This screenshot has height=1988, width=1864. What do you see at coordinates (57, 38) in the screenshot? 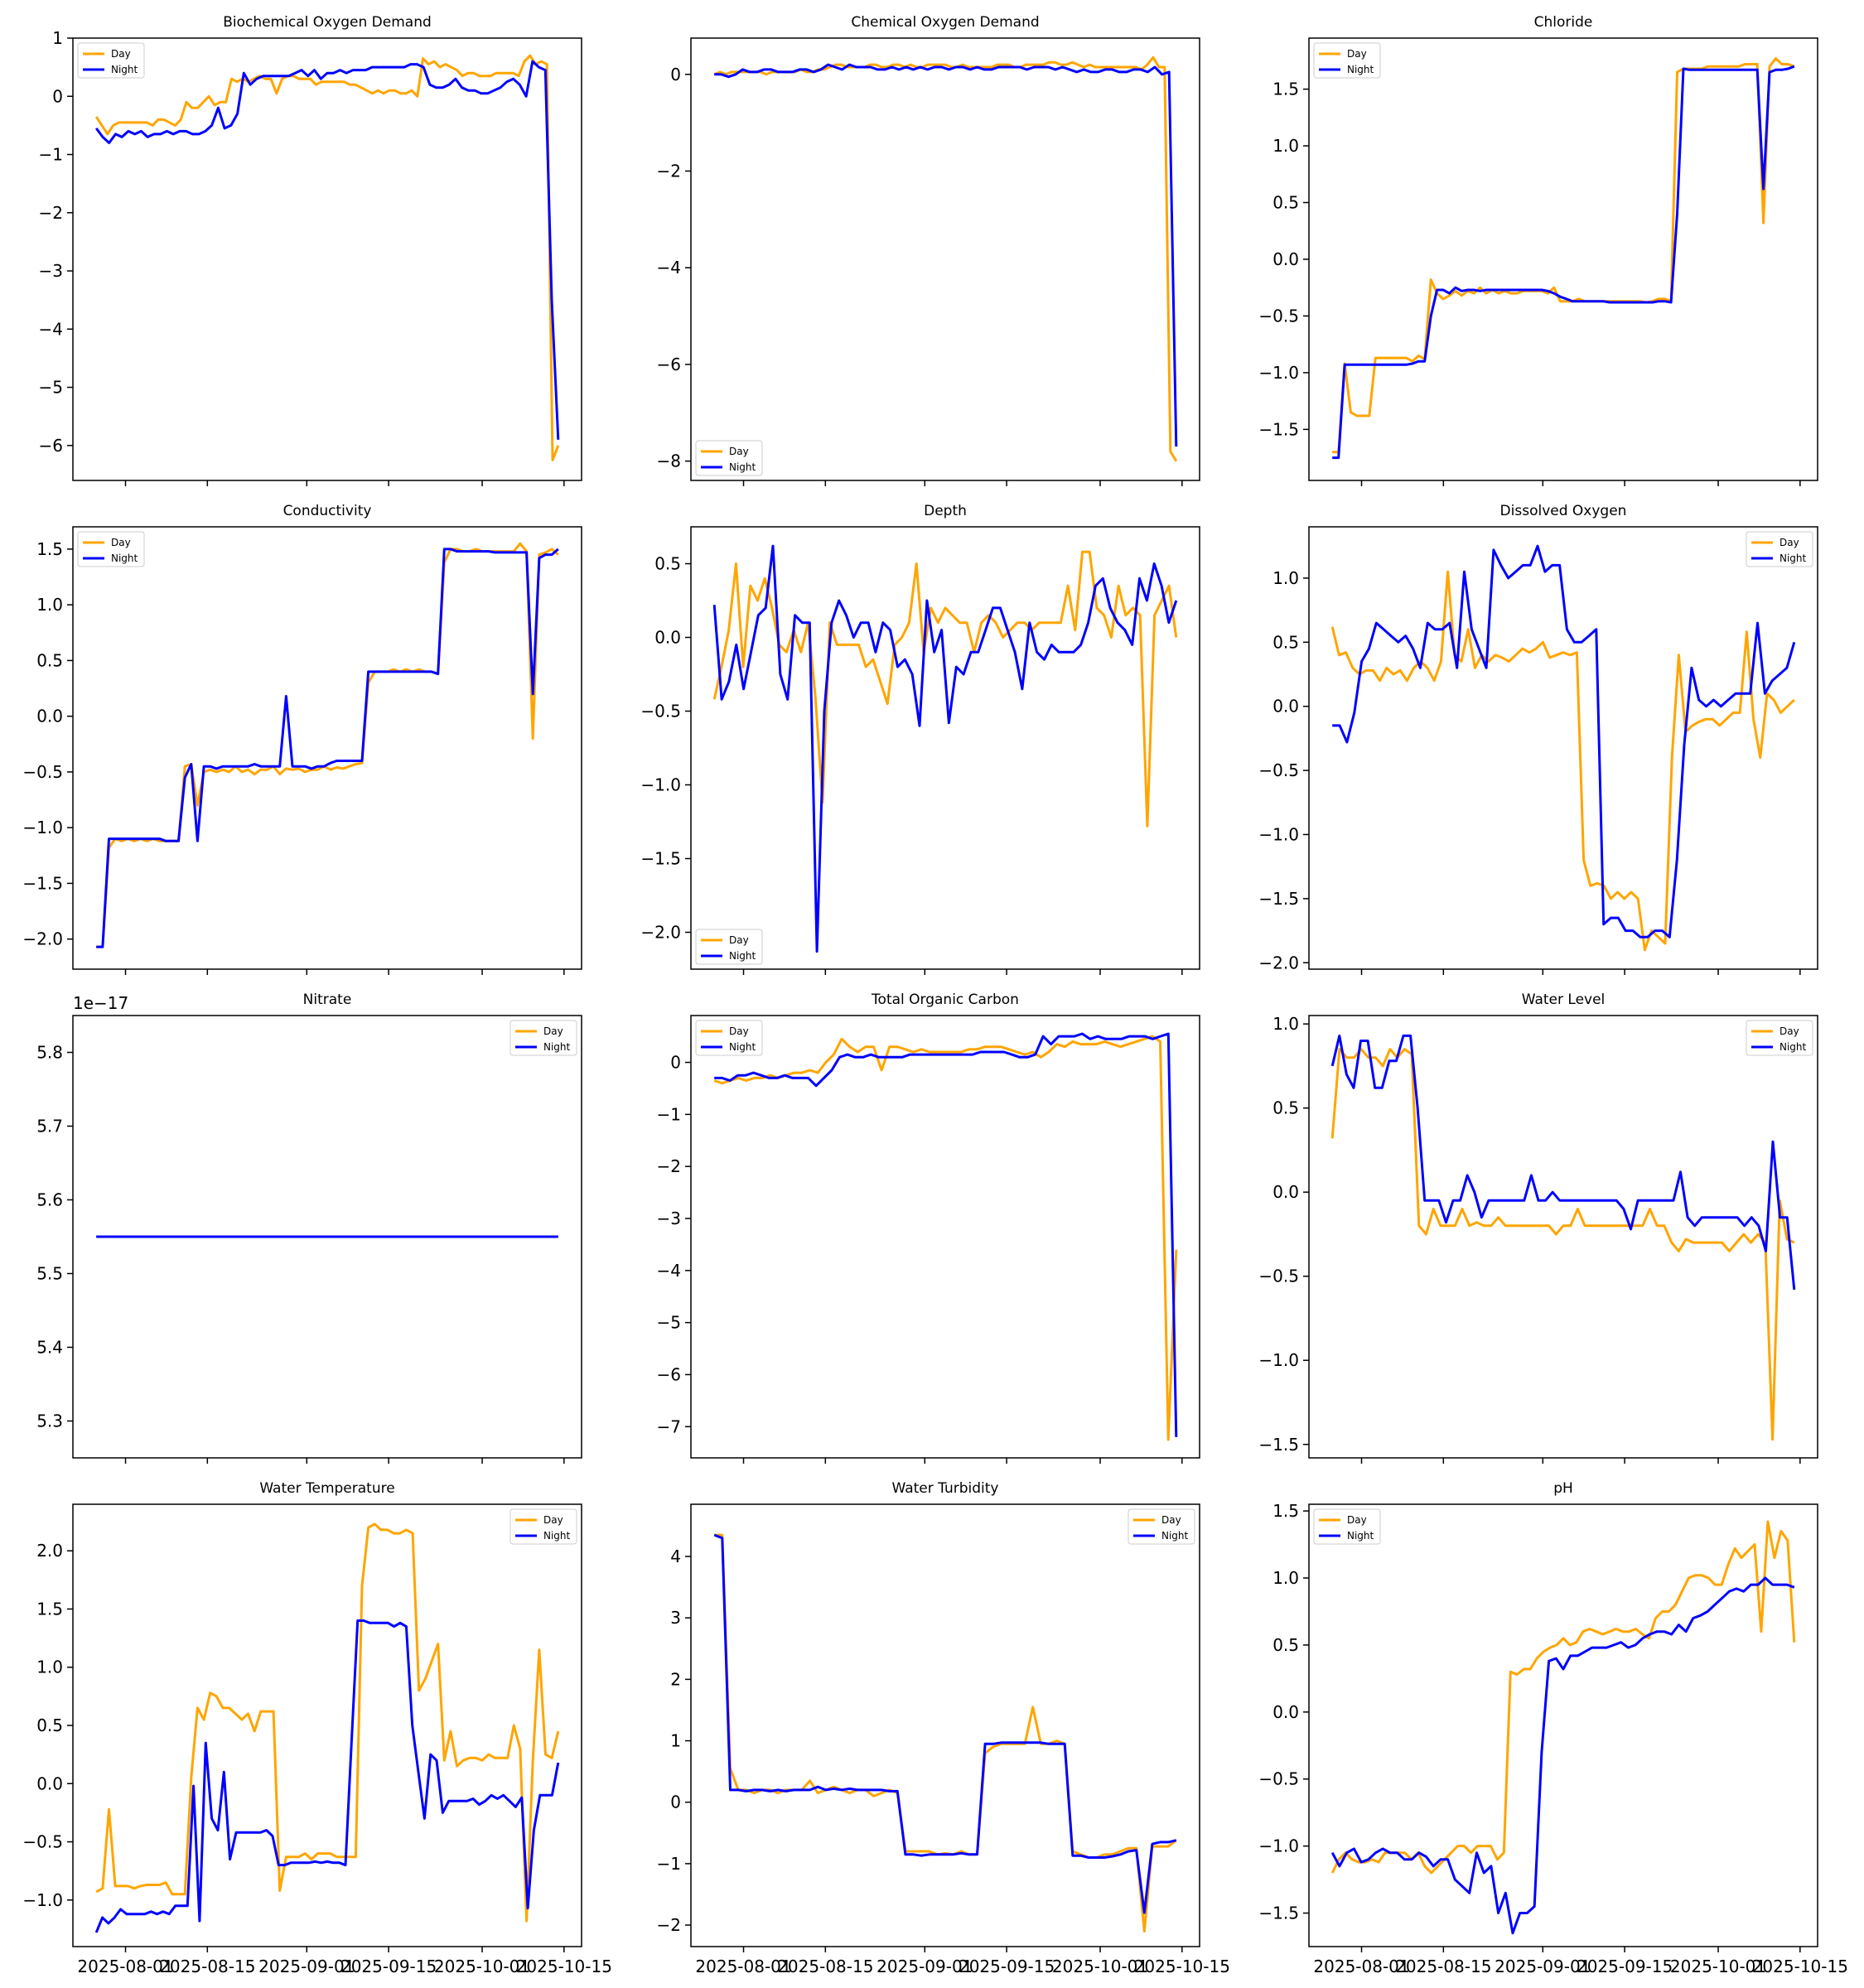
I see `y-tick-label: 1` at bounding box center [57, 38].